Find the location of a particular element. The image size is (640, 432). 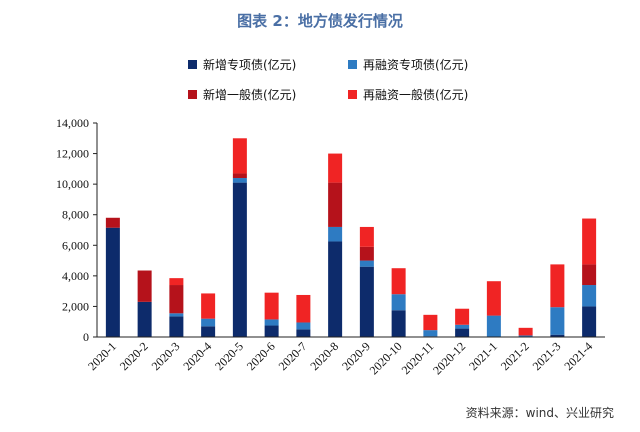

y-tick-label: 14,000 is located at coordinates (72, 123).